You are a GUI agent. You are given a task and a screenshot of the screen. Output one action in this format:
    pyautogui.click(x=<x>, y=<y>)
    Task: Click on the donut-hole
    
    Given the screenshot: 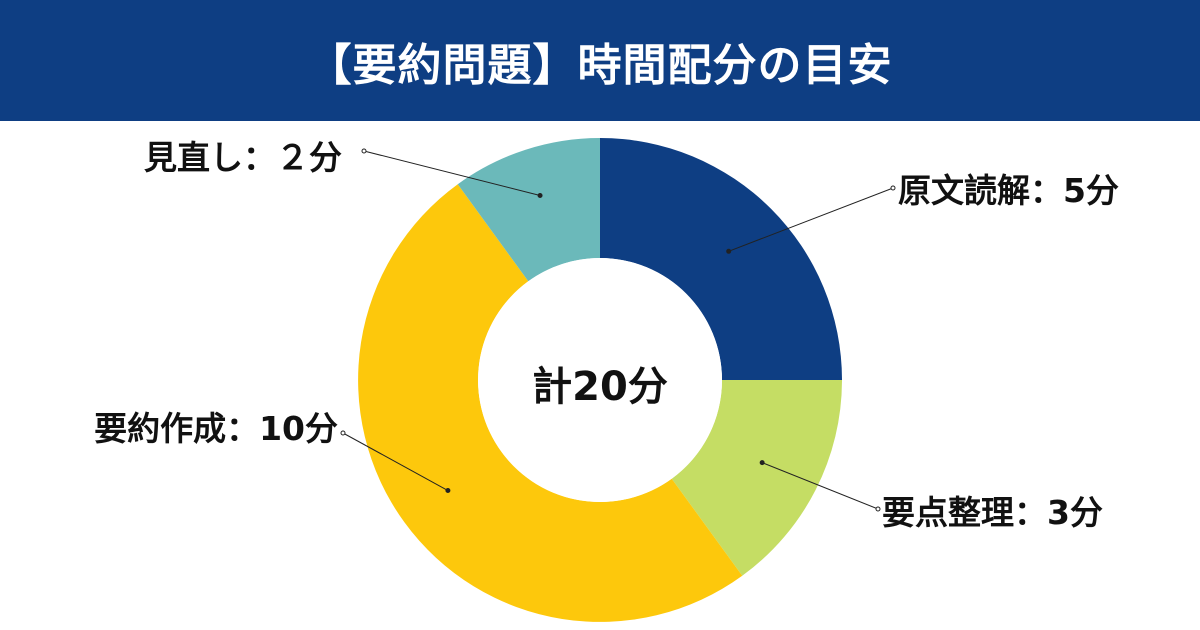 What is the action you would take?
    pyautogui.click(x=600, y=380)
    